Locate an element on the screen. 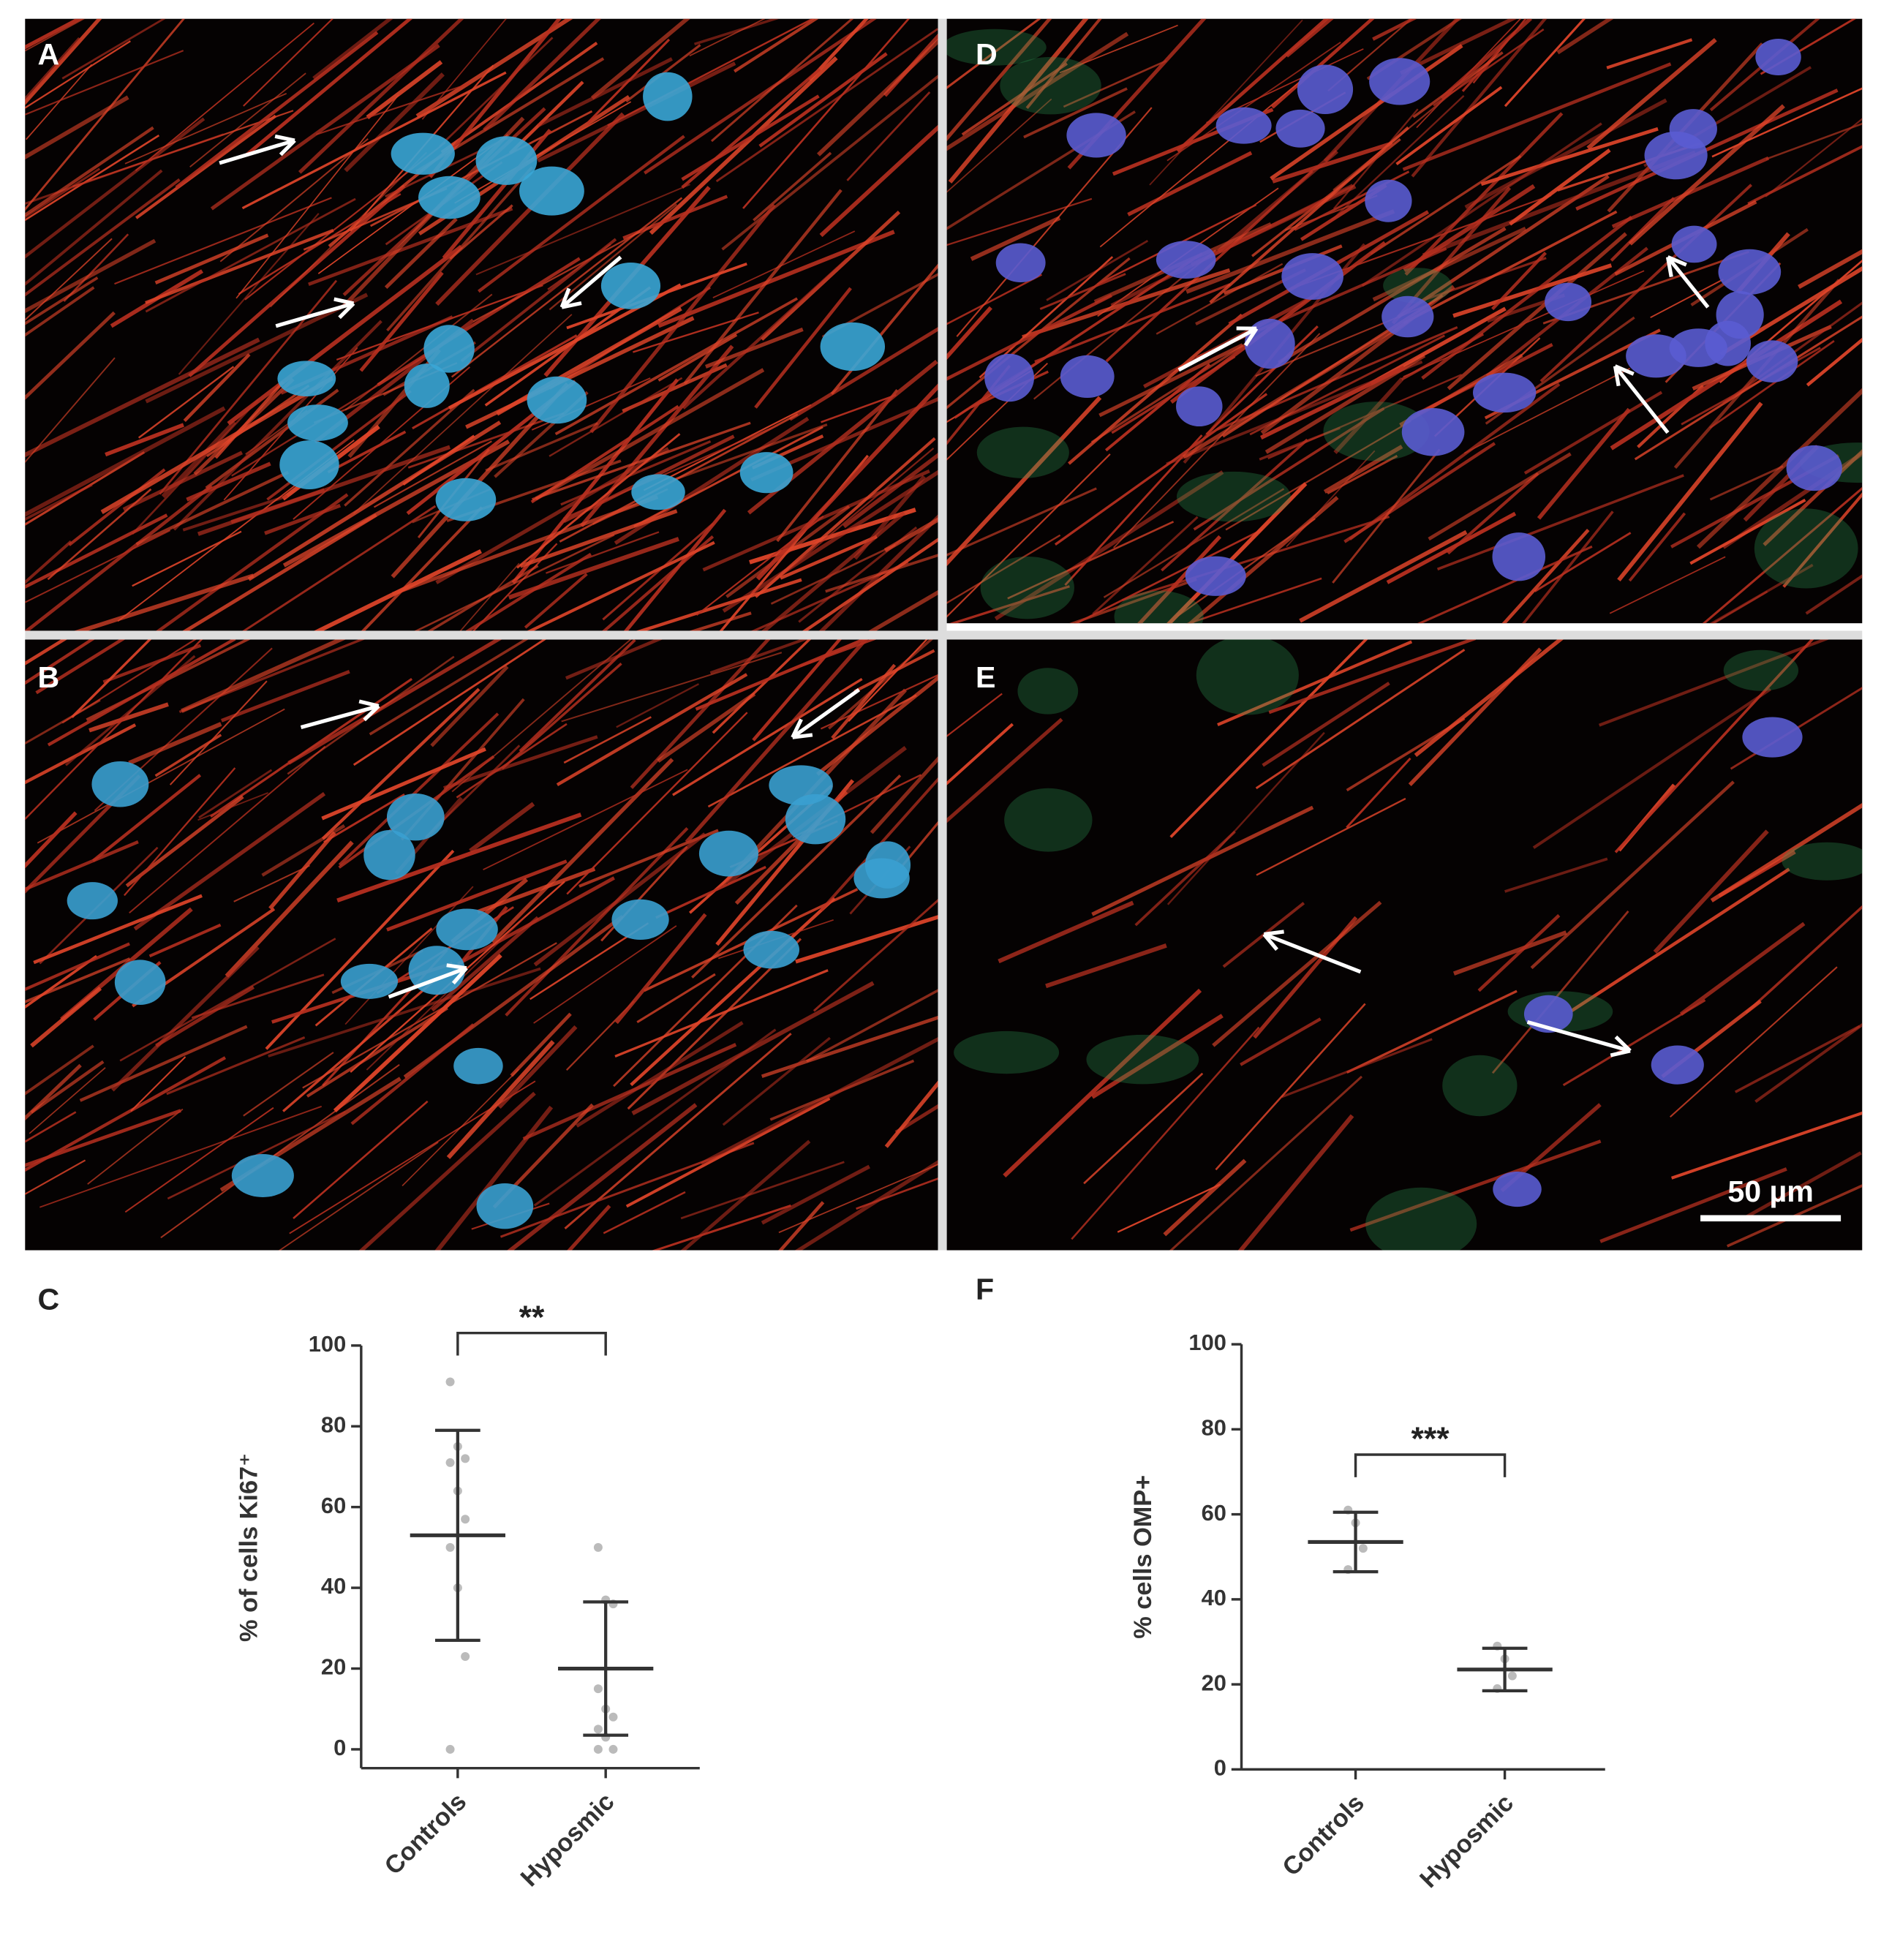 The image size is (1881, 1960). arrow is located at coordinates (315, 312).